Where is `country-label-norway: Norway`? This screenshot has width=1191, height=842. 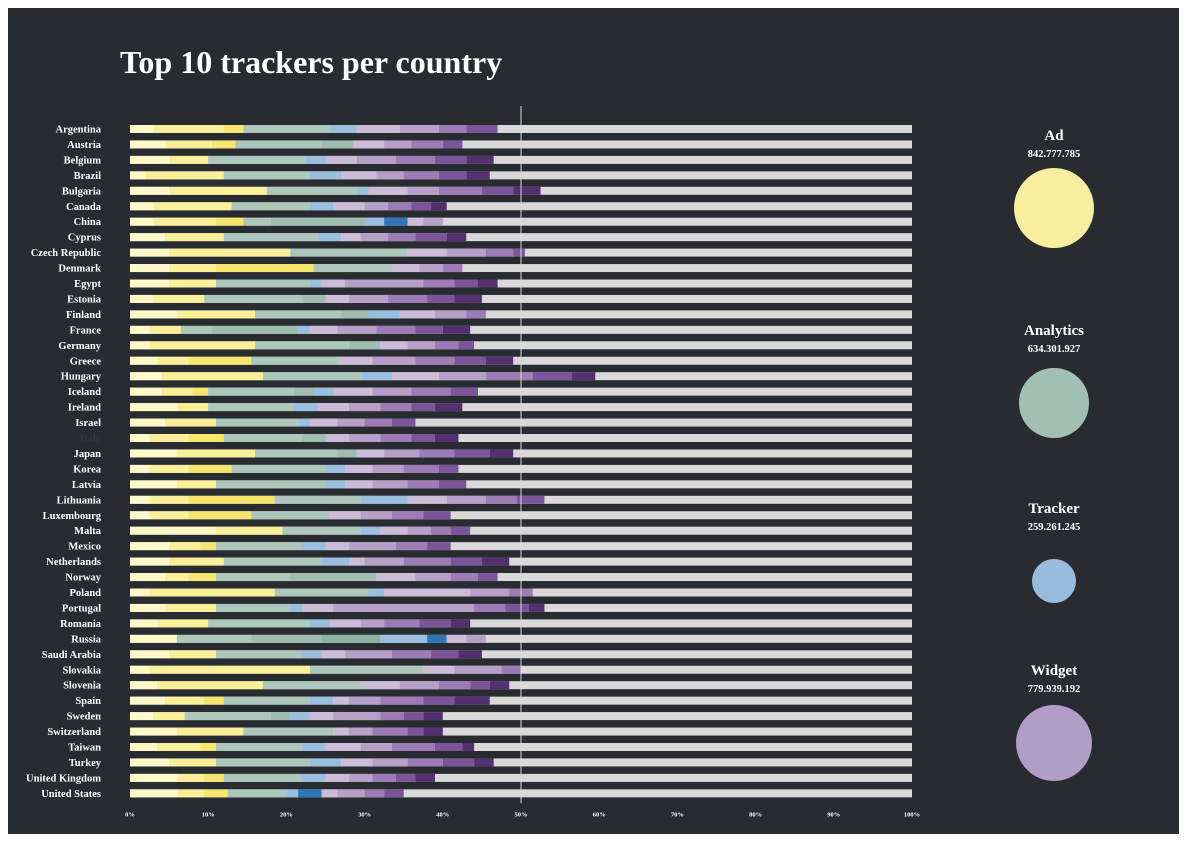
country-label-norway: Norway is located at coordinates (83, 578).